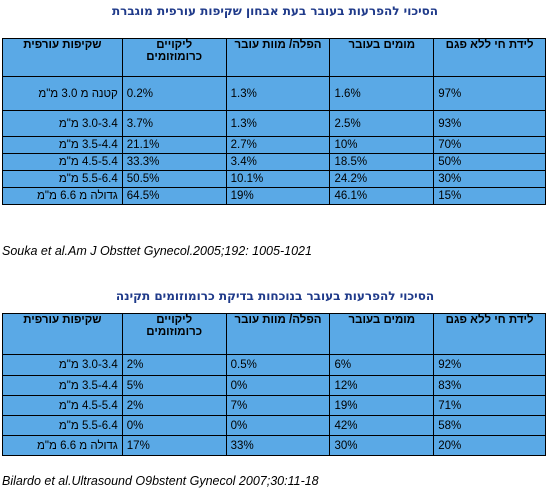  What do you see at coordinates (382, 179) in the screenshot?
I see `table-cell: 24.2%` at bounding box center [382, 179].